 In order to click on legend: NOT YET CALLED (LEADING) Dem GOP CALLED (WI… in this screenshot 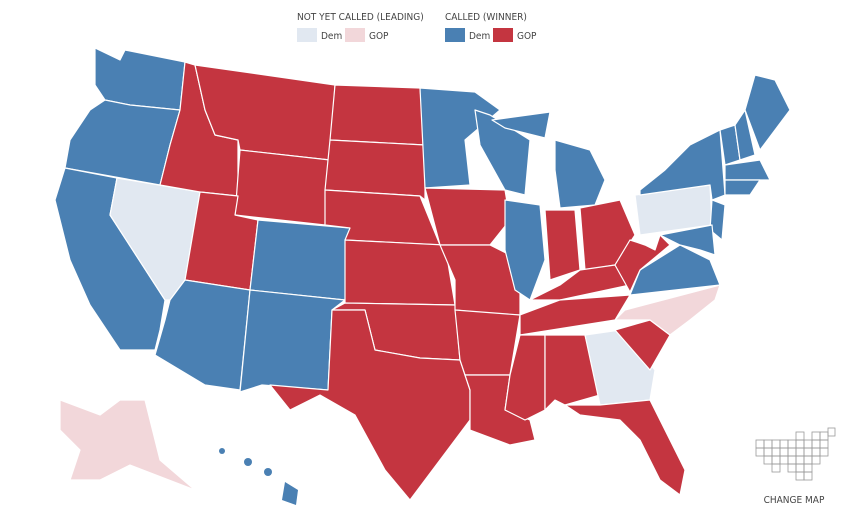, I will do `click(417, 27)`.